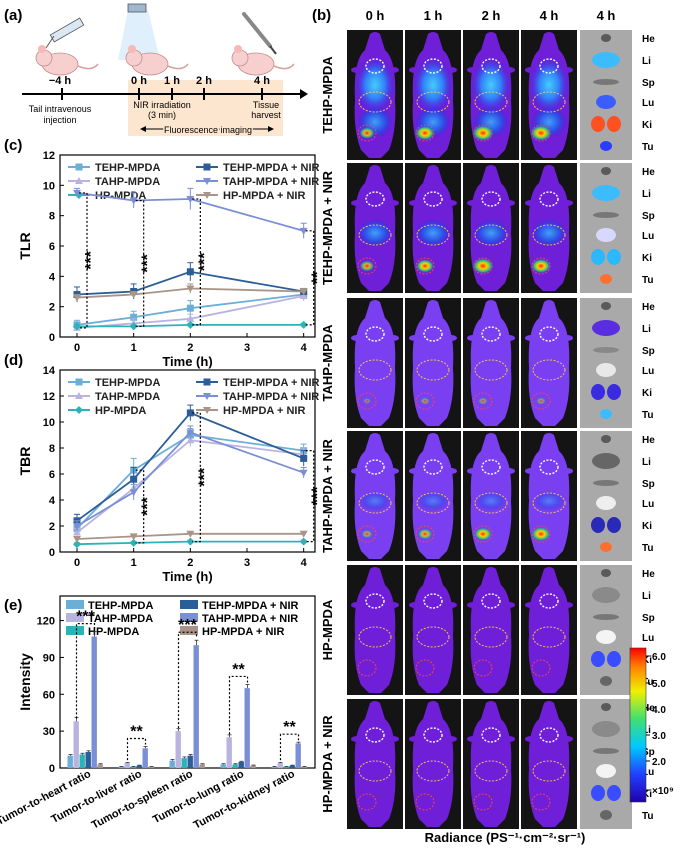 The height and width of the screenshot is (855, 687). I want to click on organ-label: Lu, so click(648, 638).